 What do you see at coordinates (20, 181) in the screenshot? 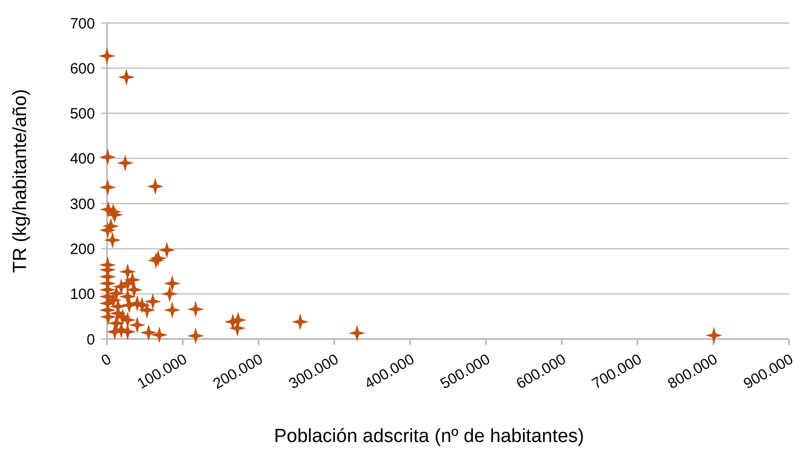
I see `y-axis-title: TR (kg/habitante/año)` at bounding box center [20, 181].